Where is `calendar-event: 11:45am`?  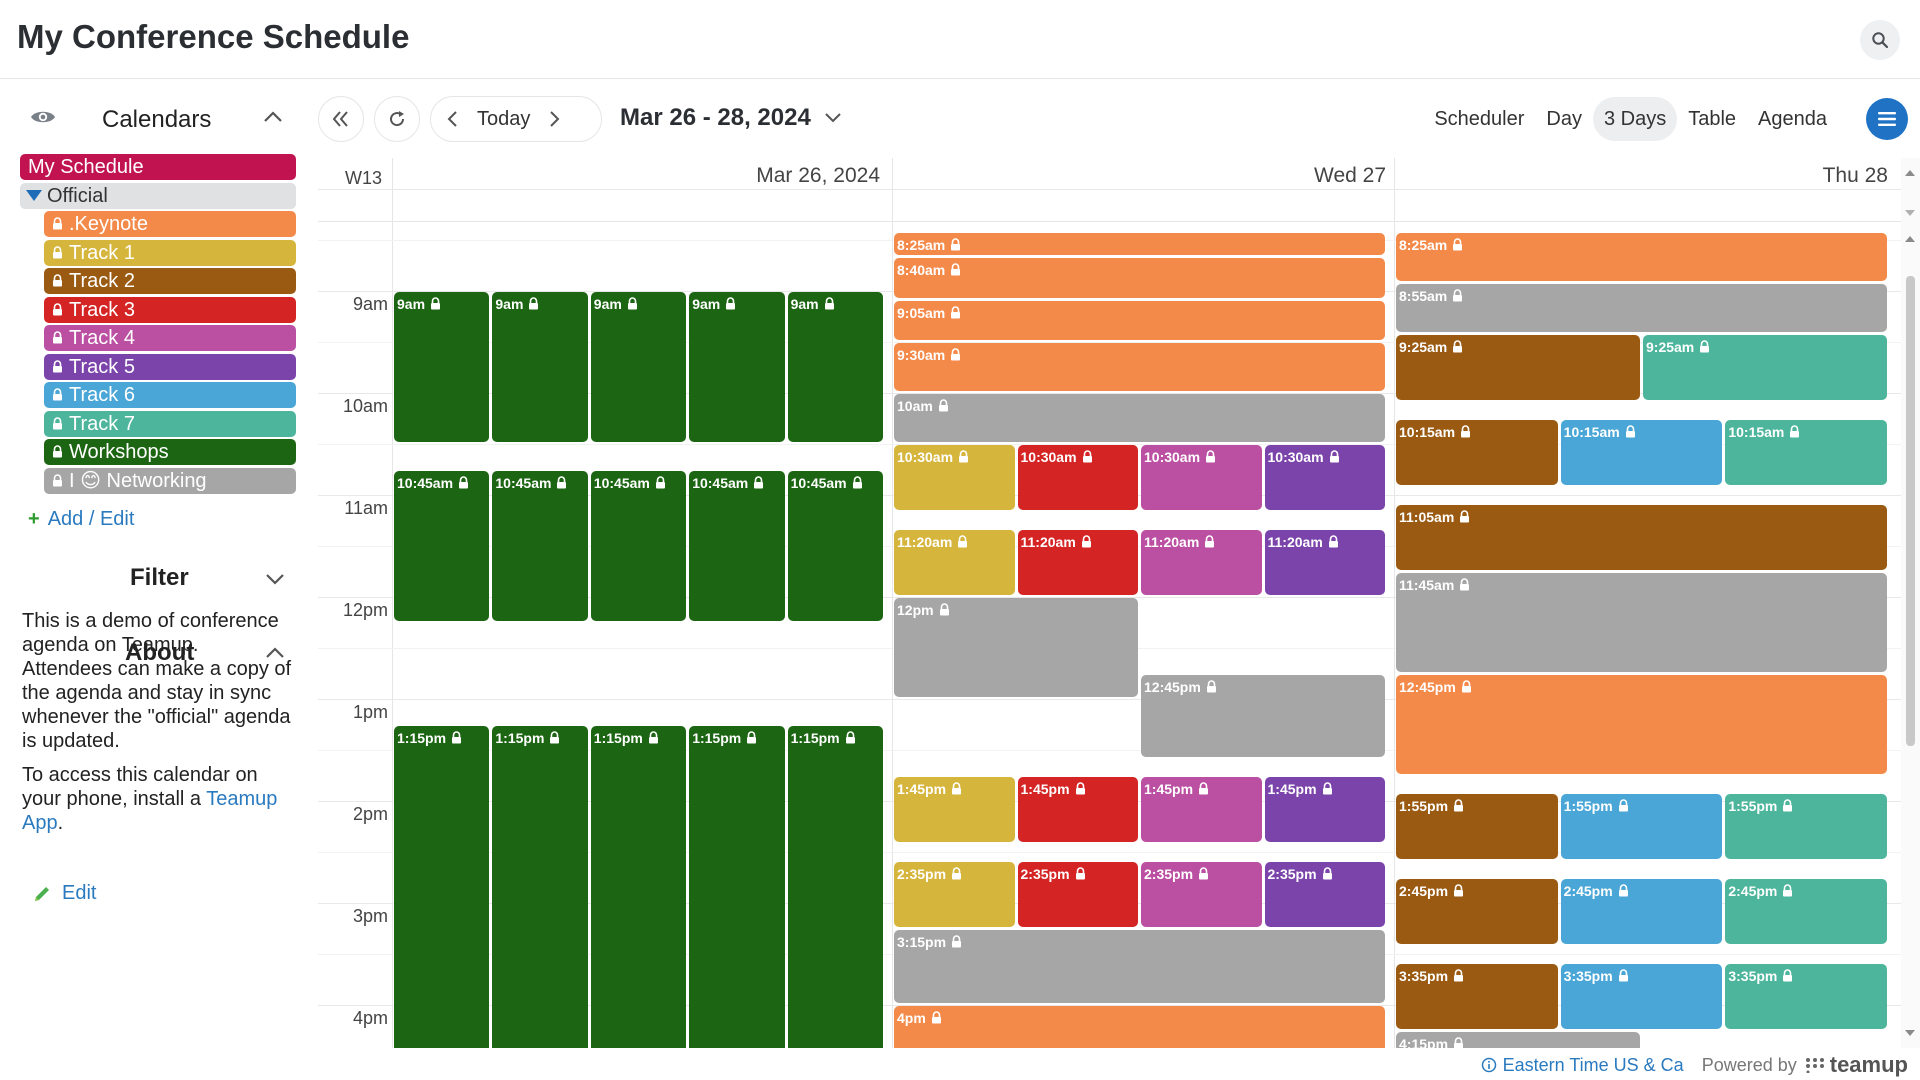
calendar-event: 11:45am is located at coordinates (1641, 622).